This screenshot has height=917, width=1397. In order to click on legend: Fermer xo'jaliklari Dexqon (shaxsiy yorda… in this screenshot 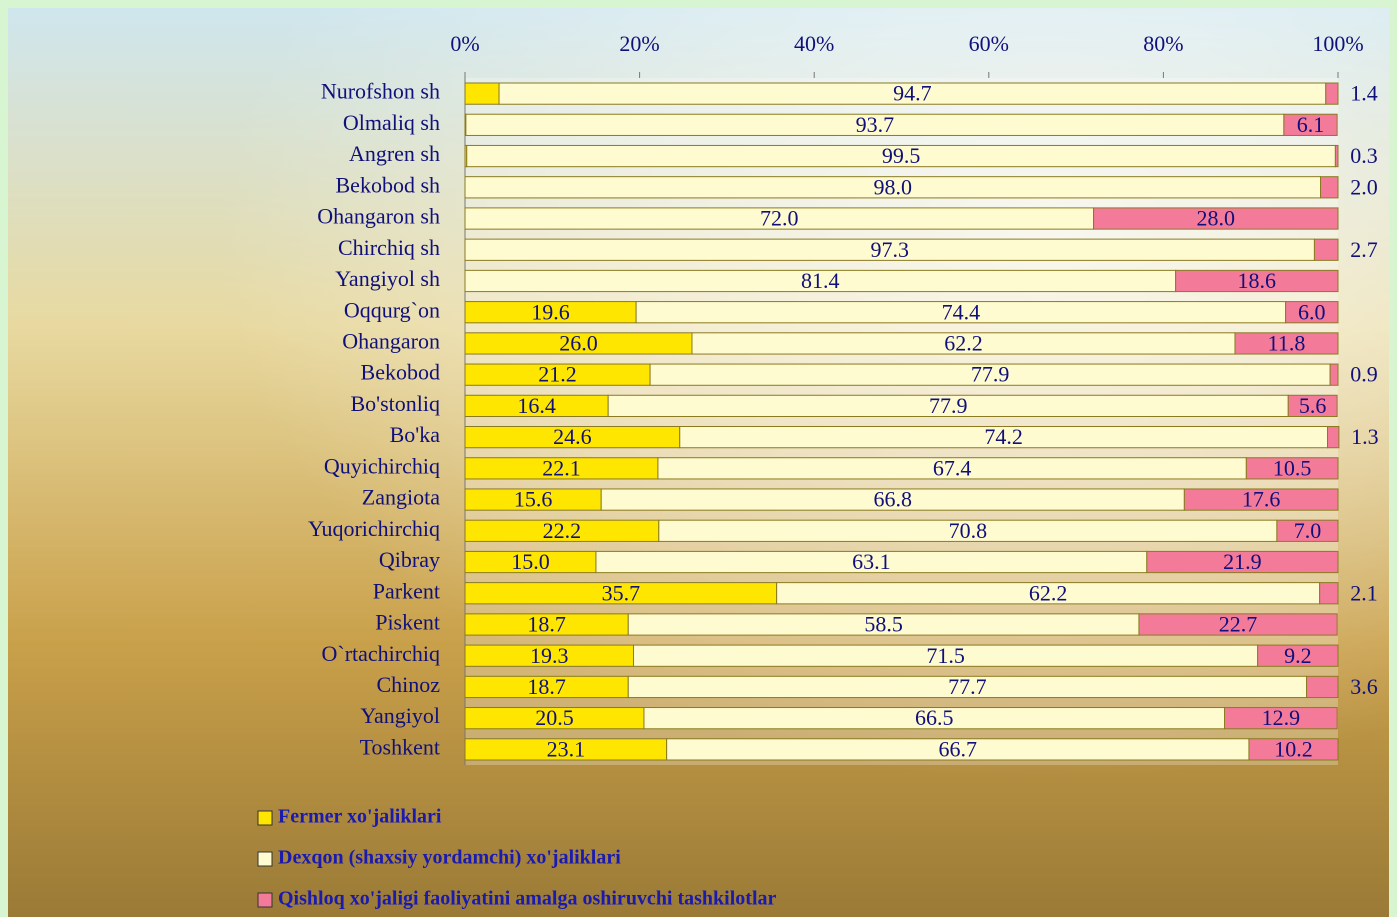, I will do `click(517, 858)`.